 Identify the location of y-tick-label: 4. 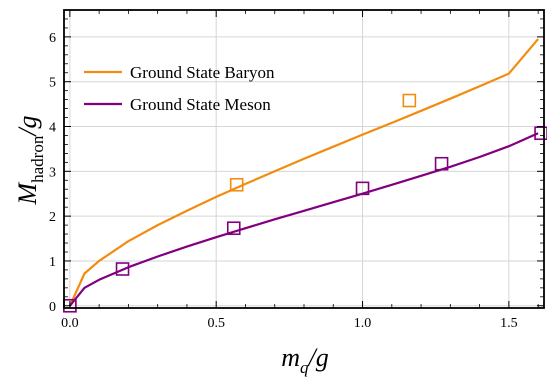
(52, 128).